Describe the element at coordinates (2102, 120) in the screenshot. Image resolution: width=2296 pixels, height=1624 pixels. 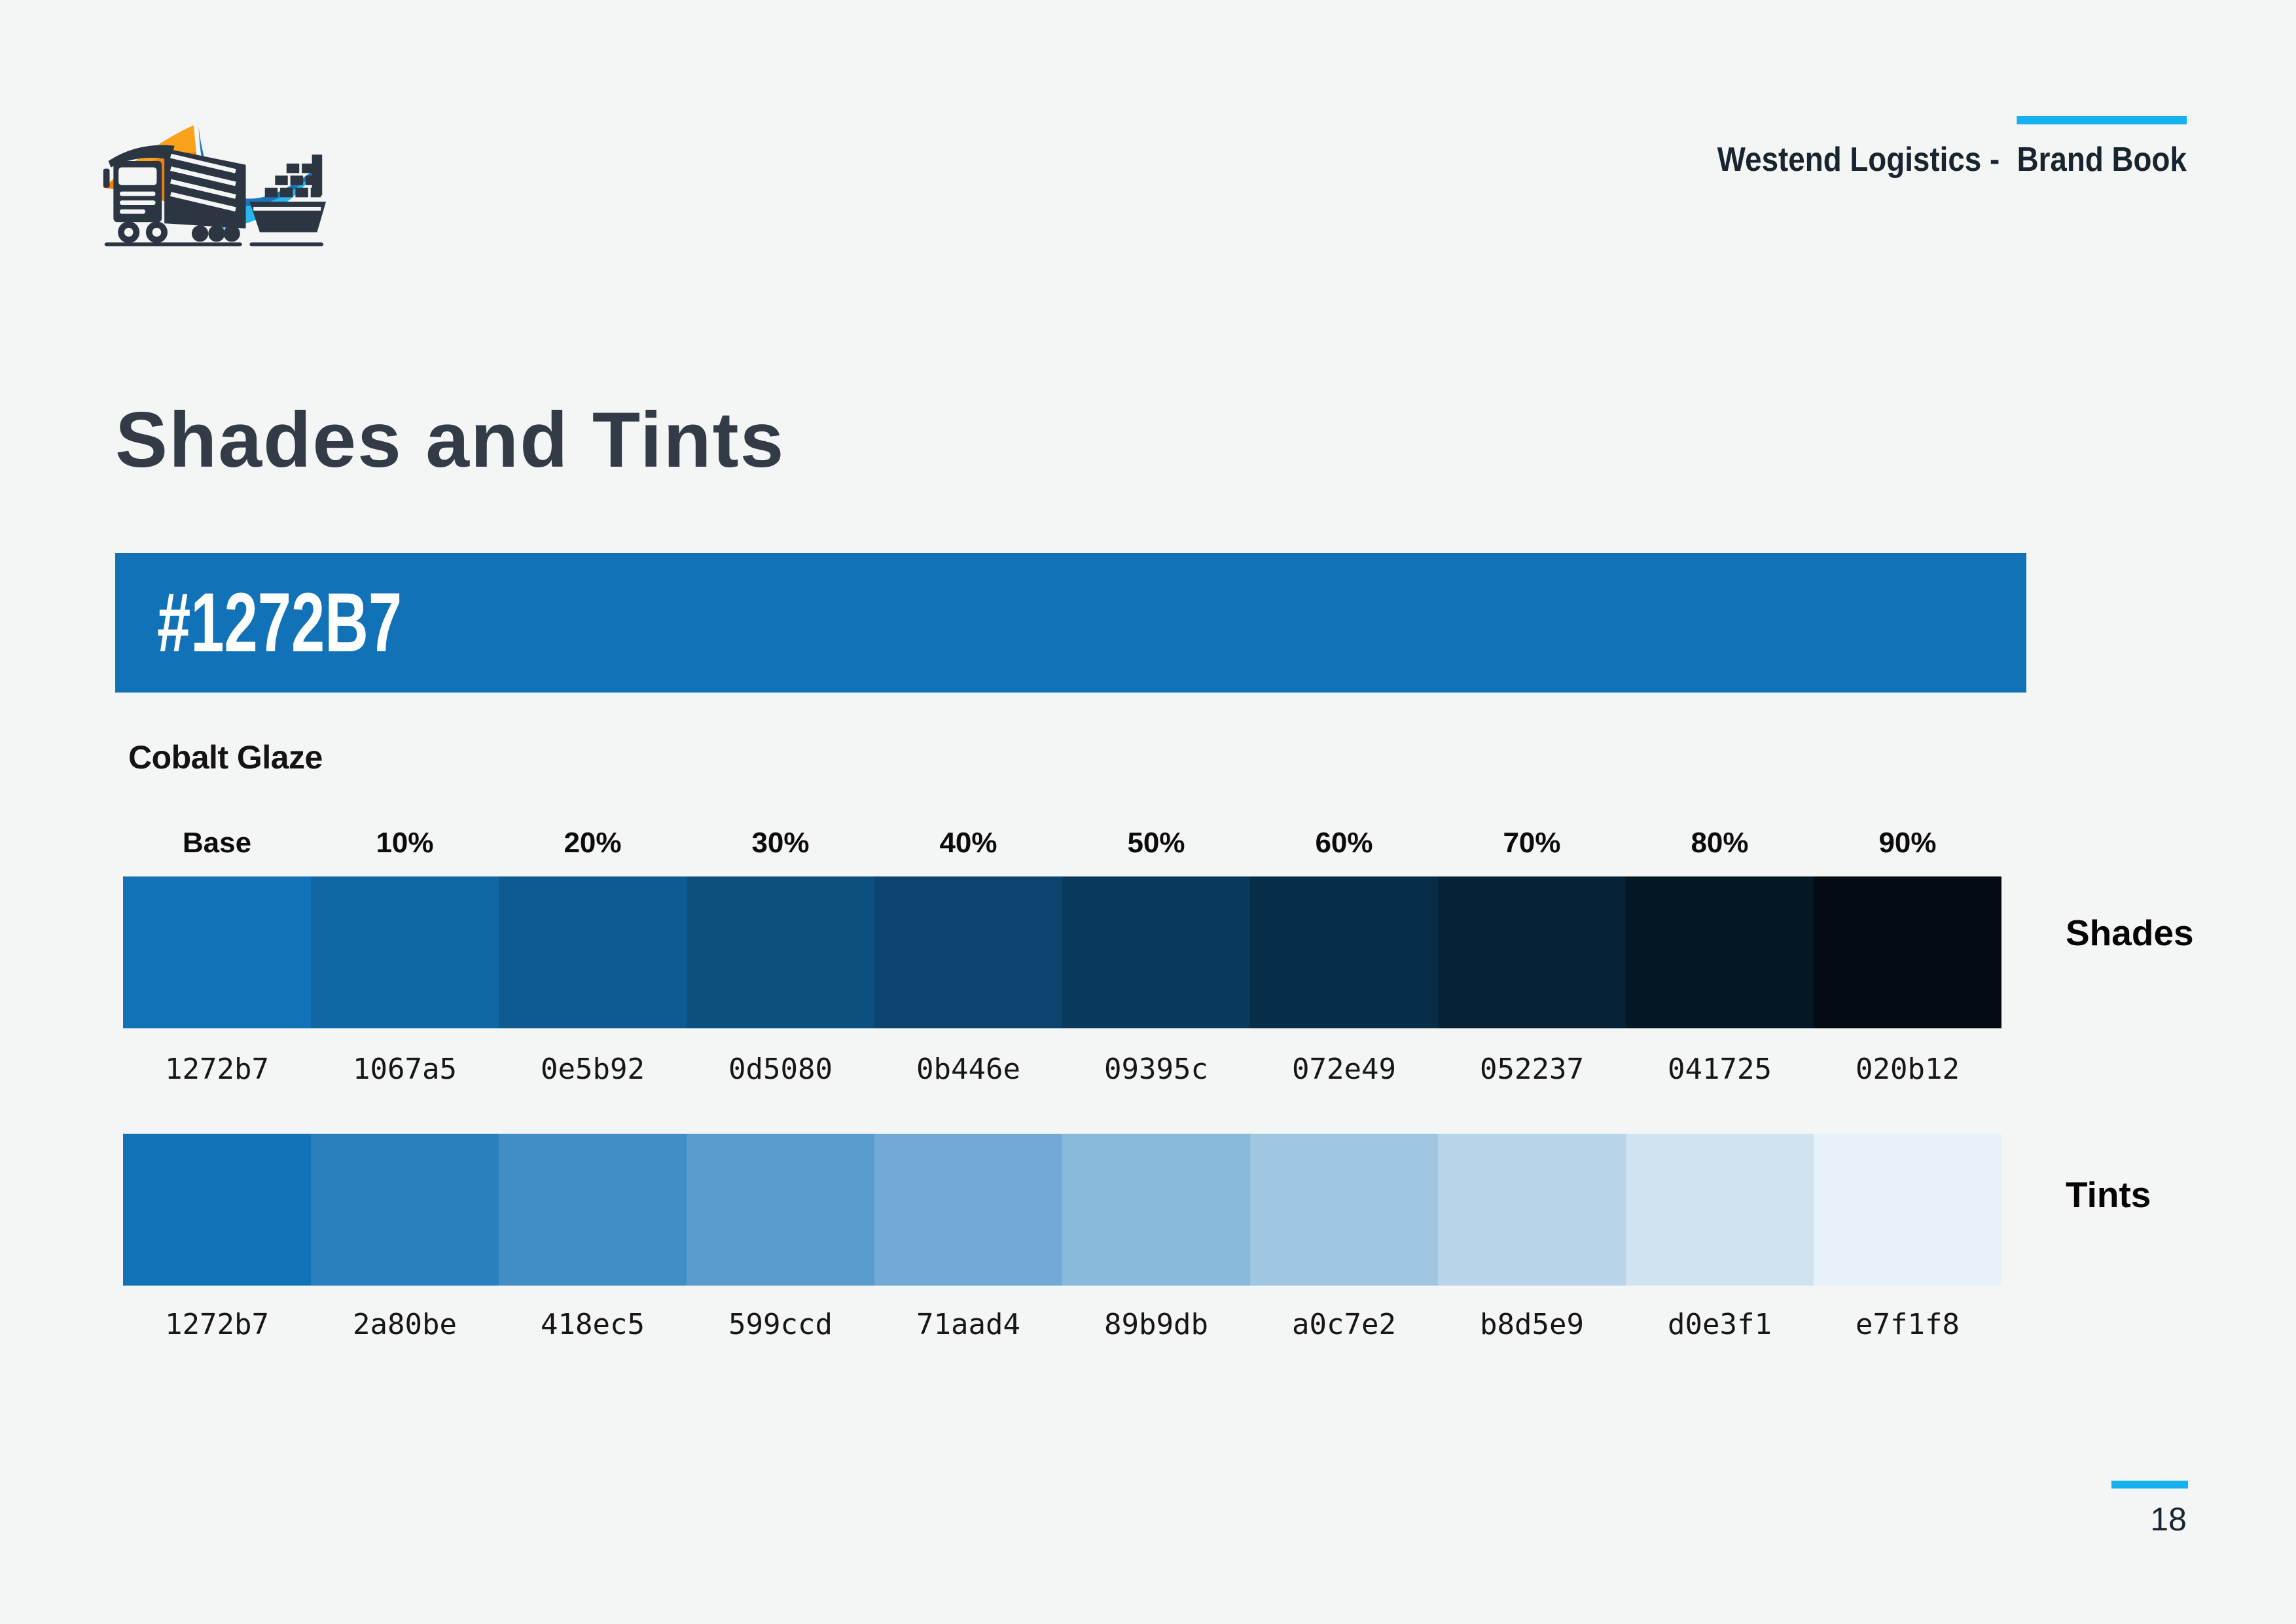
I see `header-accent-line` at that location.